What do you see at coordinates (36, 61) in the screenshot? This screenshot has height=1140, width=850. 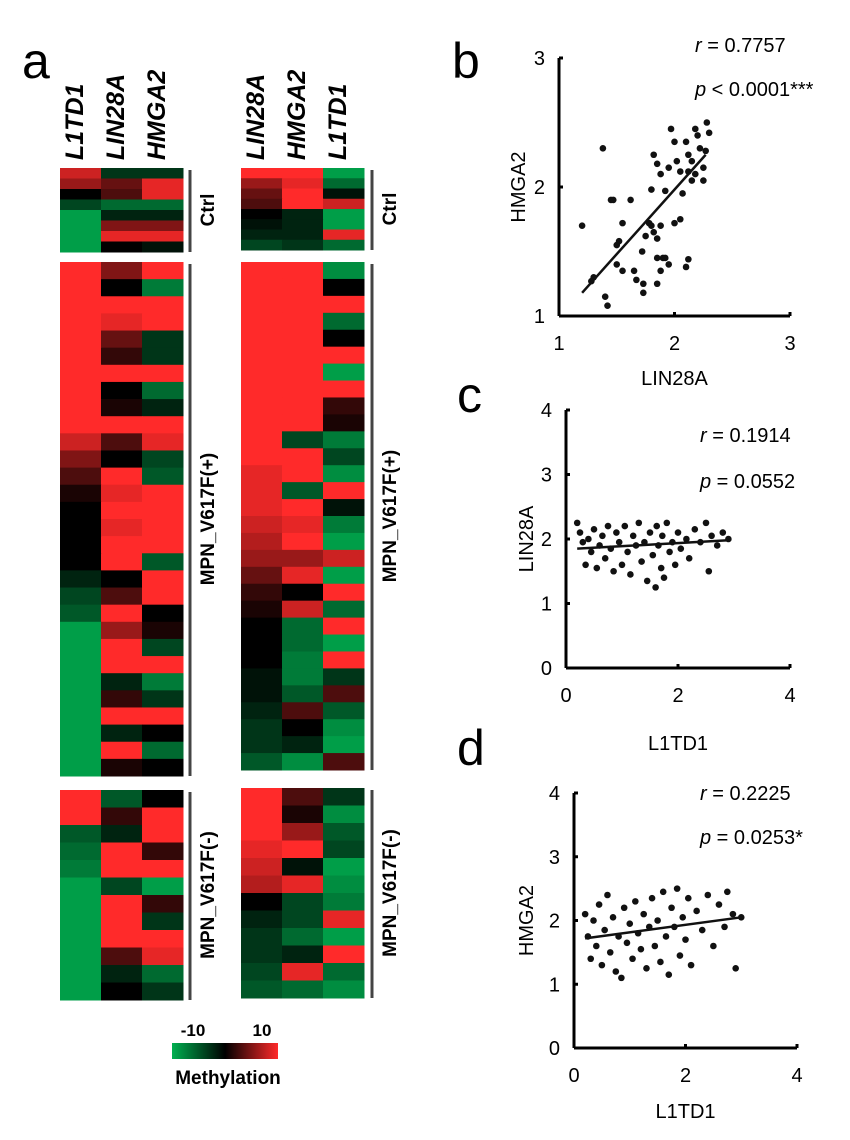 I see `panel-label-a: a` at bounding box center [36, 61].